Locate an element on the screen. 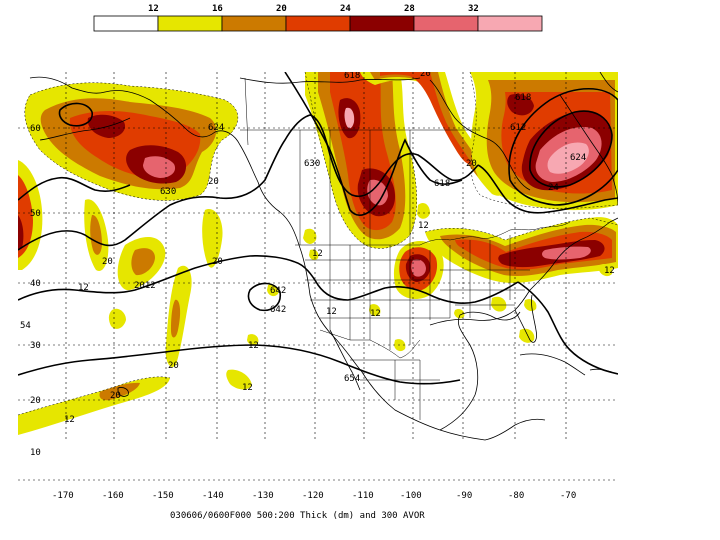 This screenshot has width=720, height=540. avor-label-17: 20 is located at coordinates (471, 164).